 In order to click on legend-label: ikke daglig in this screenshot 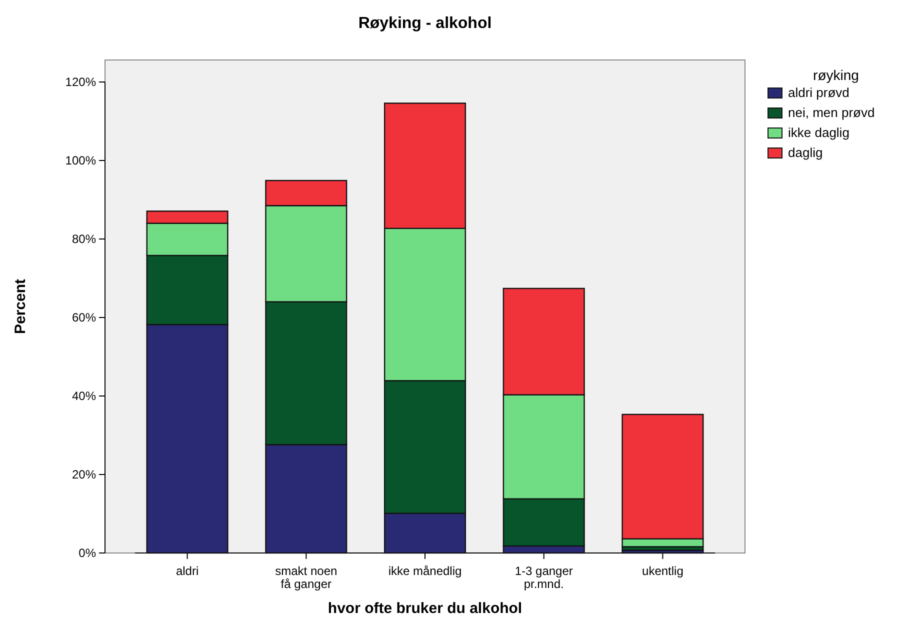, I will do `click(819, 132)`.